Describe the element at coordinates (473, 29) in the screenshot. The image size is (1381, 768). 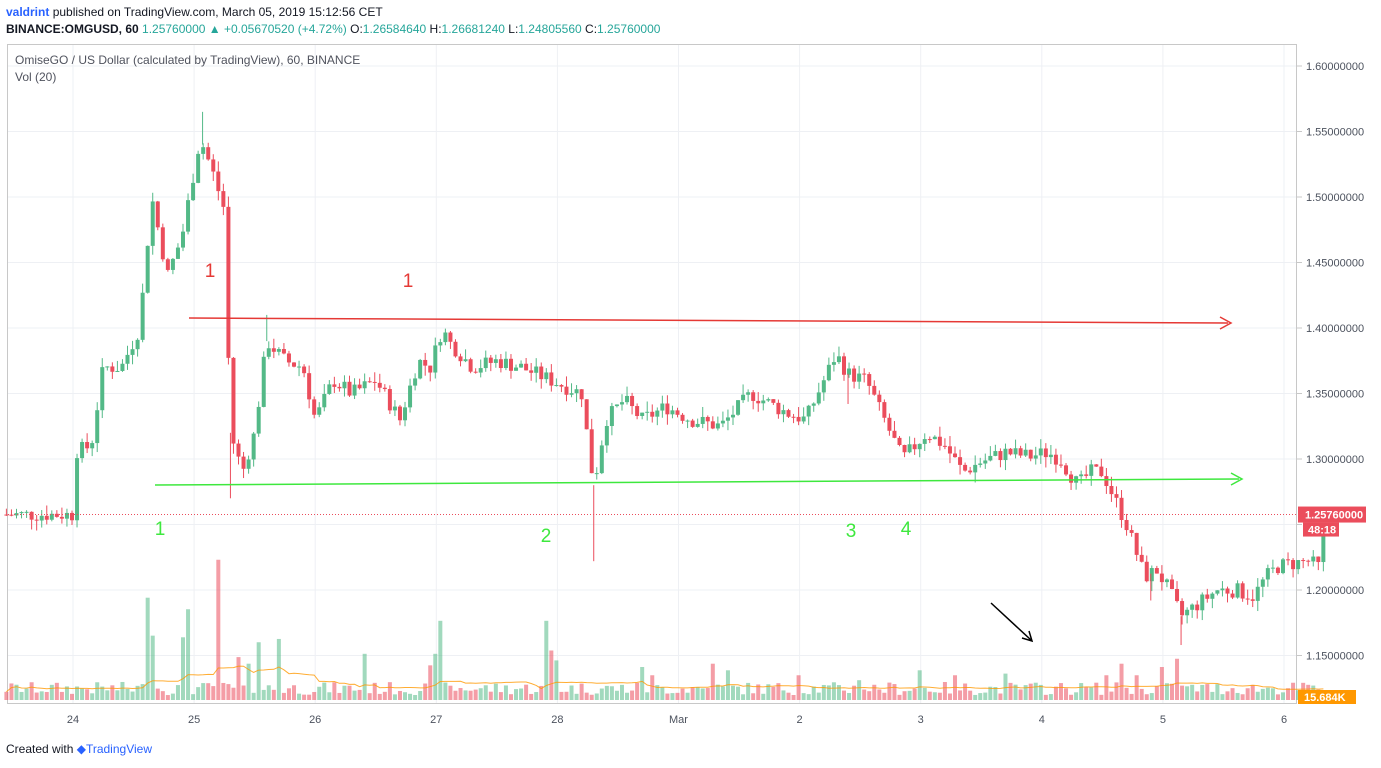
I see `high-value: 1.26681240` at that location.